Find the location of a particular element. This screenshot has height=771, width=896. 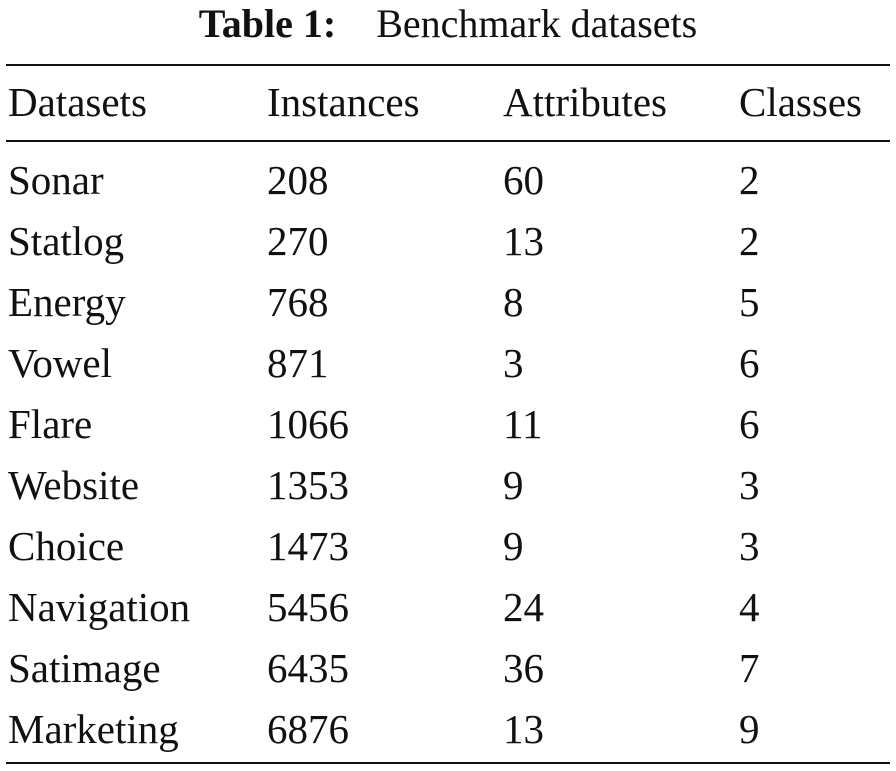

table-header-row: Datasets Instances Attributes Classes is located at coordinates (448, 102).